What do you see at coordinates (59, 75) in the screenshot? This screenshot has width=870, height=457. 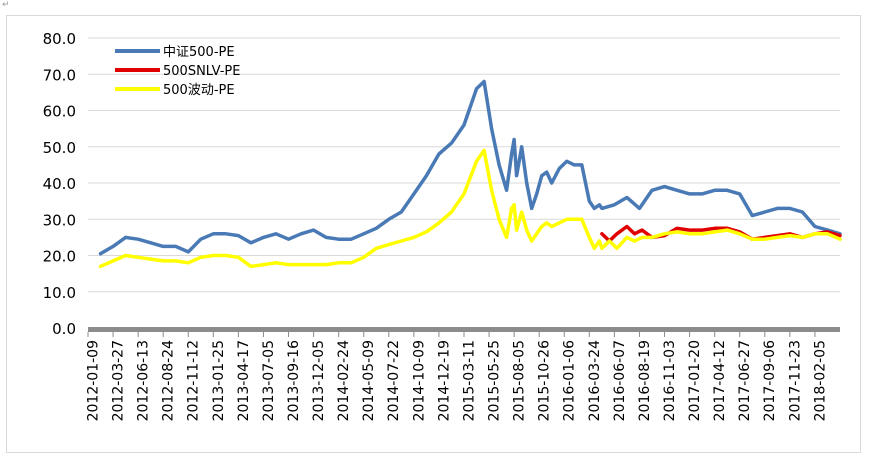 I see `y-tick-label: 70.0` at bounding box center [59, 75].